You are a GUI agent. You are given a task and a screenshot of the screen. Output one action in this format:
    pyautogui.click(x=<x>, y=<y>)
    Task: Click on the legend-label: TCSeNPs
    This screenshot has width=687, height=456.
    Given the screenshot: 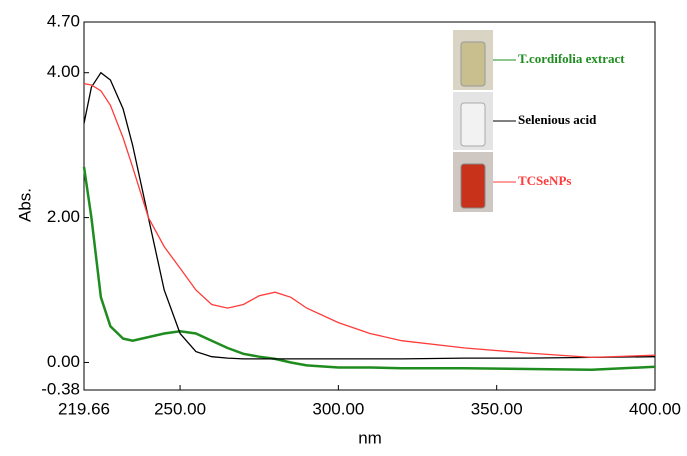 What is the action you would take?
    pyautogui.click(x=544, y=180)
    